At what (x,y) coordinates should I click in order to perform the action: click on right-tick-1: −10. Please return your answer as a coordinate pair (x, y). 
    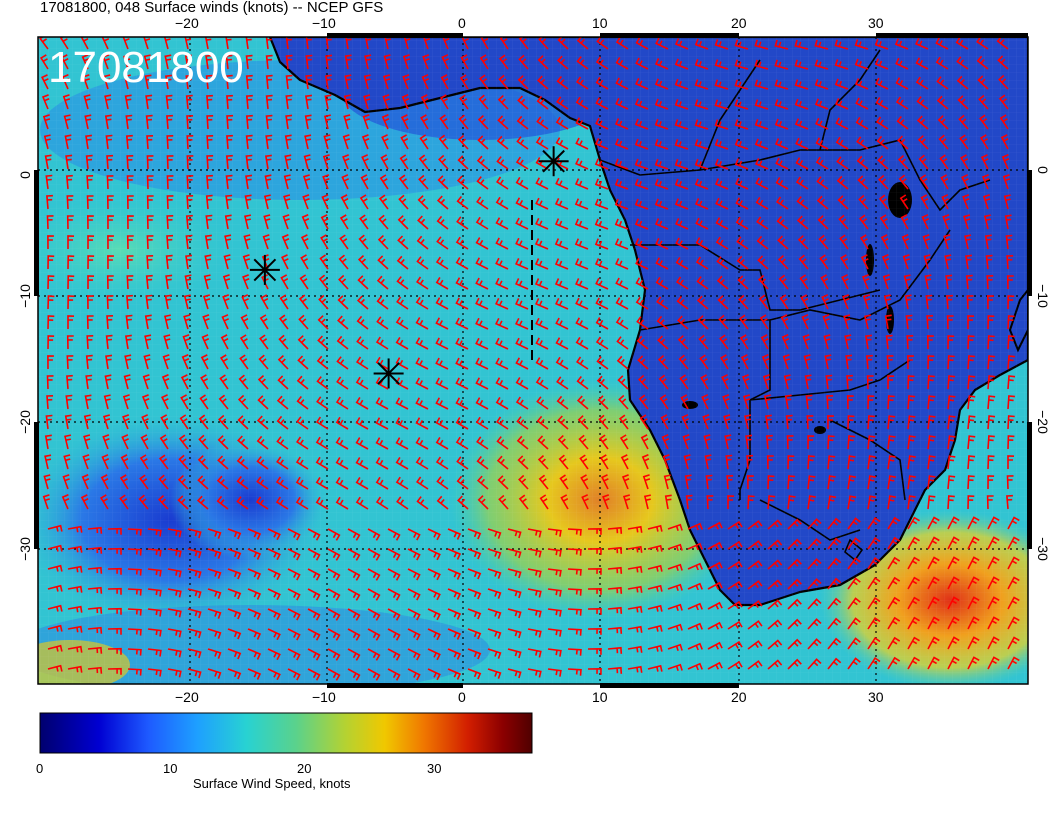
    Looking at the image, I should click on (1043, 296).